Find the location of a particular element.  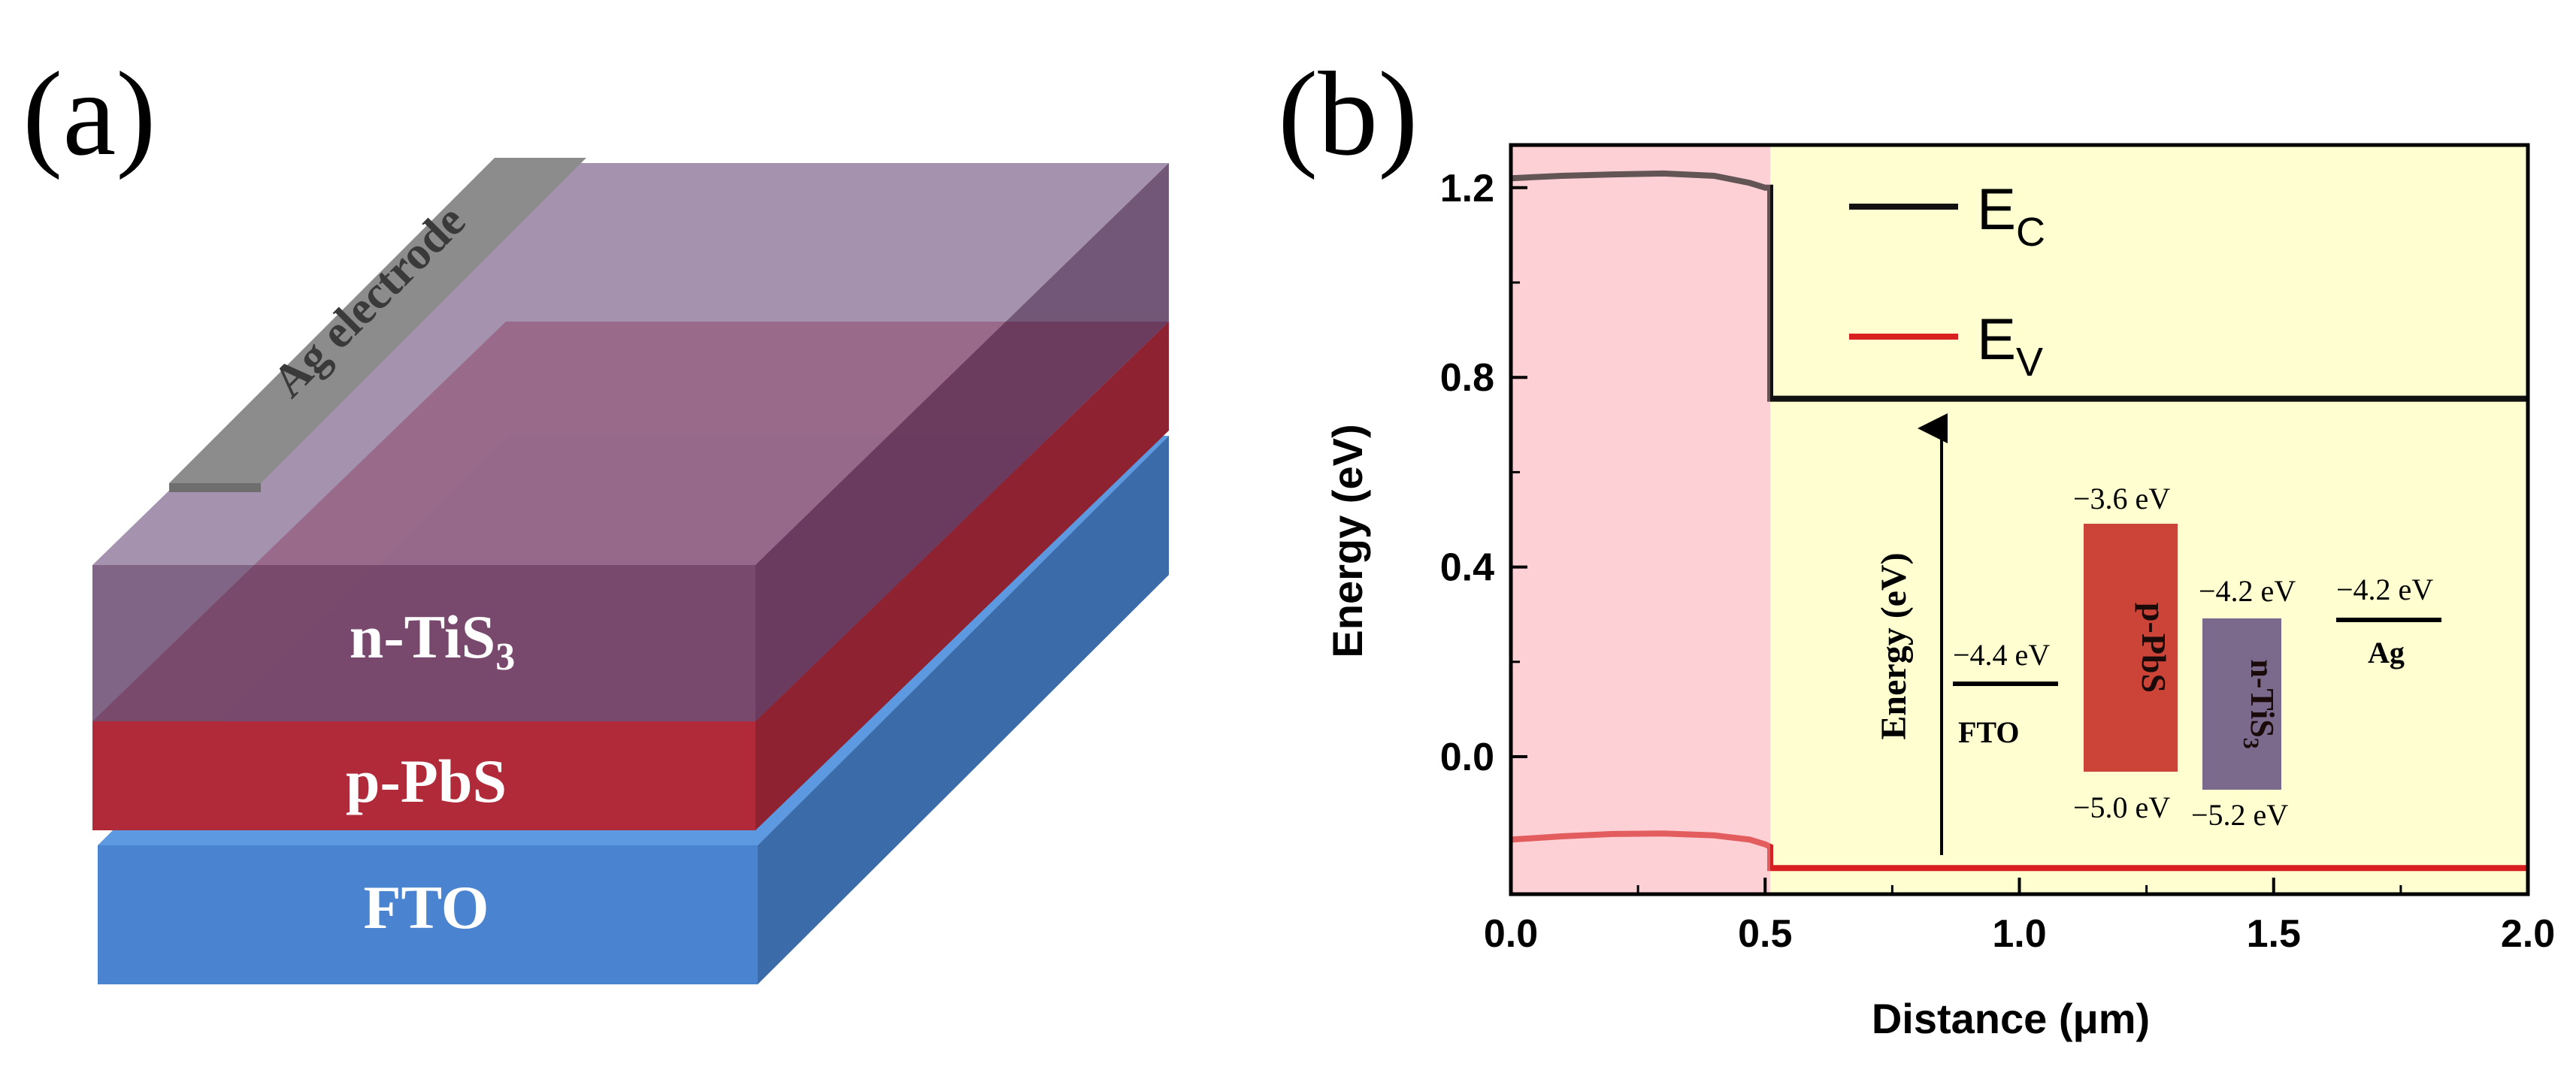

inset-tis3-top-label: −4.2 eV is located at coordinates (2247, 591).